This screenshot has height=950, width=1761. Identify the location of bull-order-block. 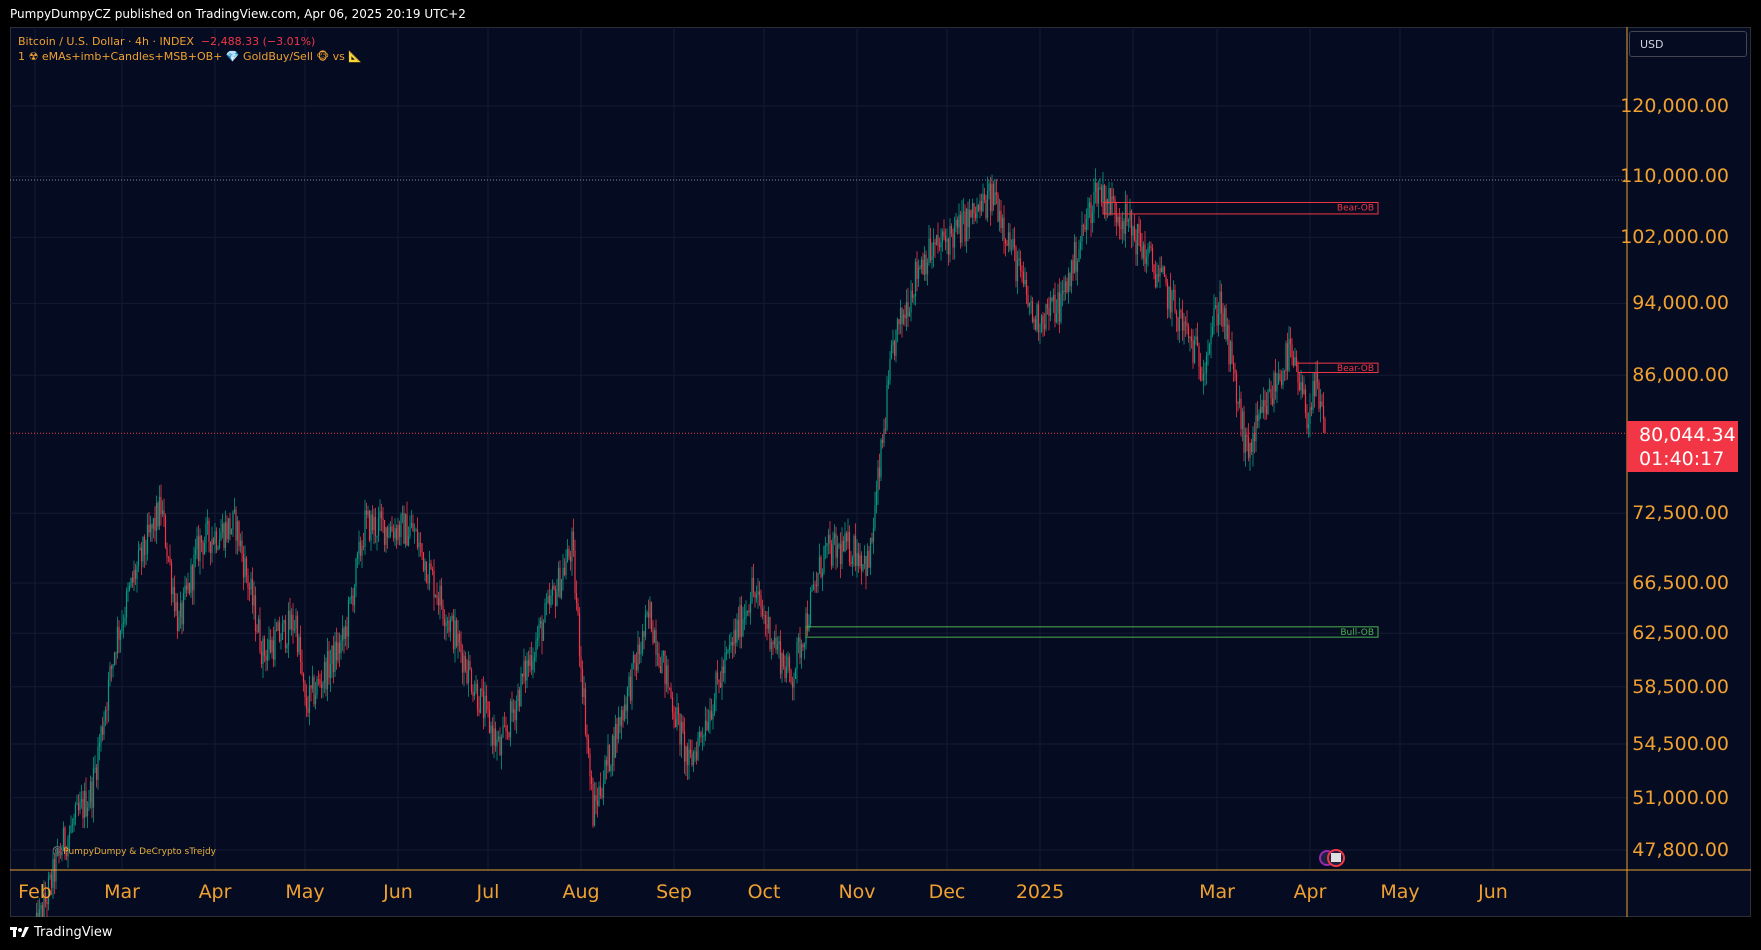
(1092, 632).